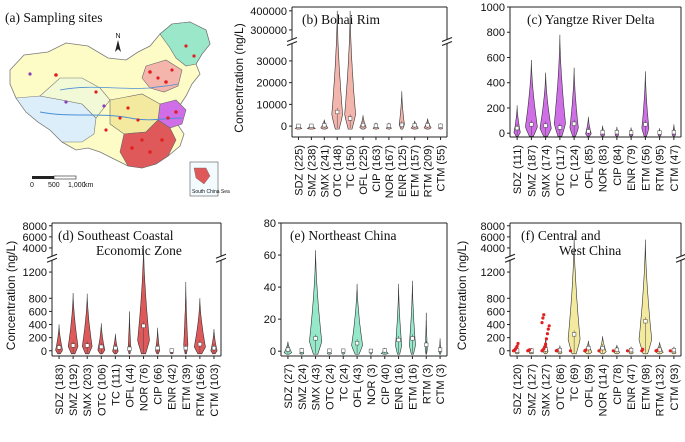 The width and height of the screenshot is (685, 442). What do you see at coordinates (74, 390) in the screenshot?
I see `x-category-label: SMZ (192)` at bounding box center [74, 390].